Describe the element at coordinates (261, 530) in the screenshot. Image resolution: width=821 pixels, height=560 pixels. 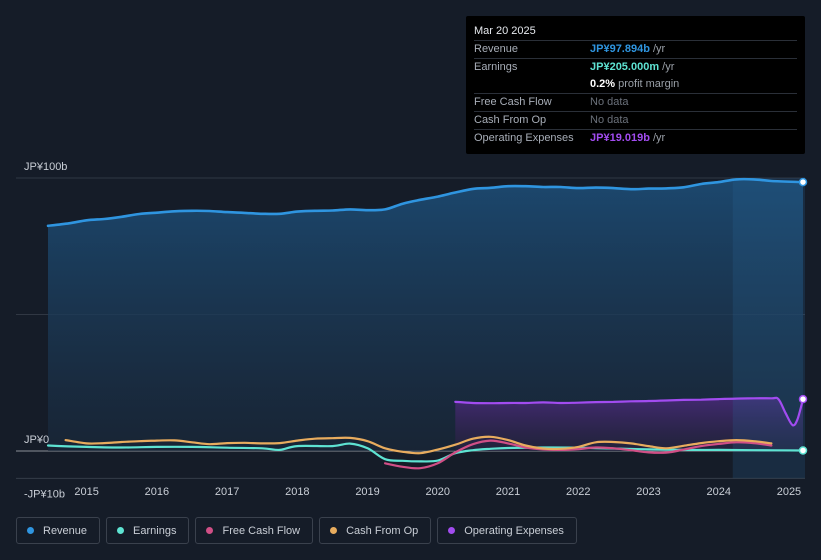
I see `legend-label: Free Cash Flow` at that location.